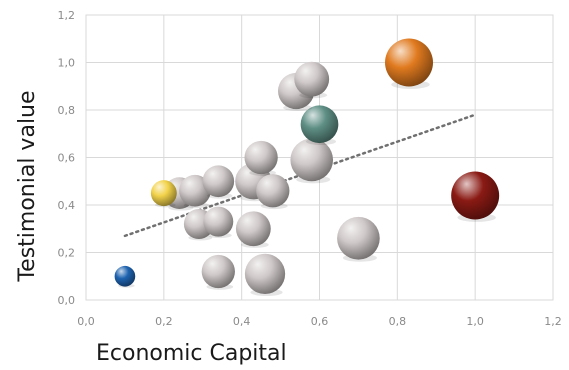 This screenshot has height=370, width=569. I want to click on y-tick-label: 1,2, so click(67, 15).